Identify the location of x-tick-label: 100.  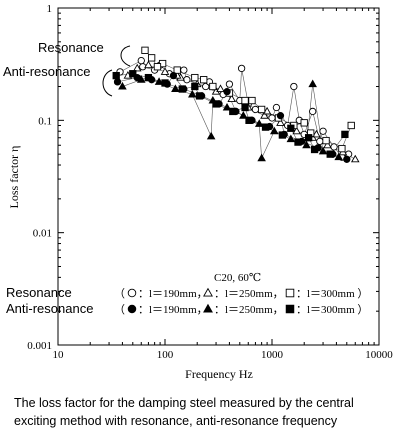
(165, 355).